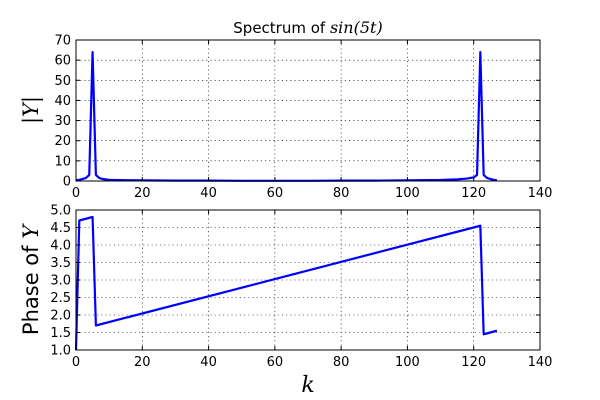  I want to click on bottom-y-tick-label: 1.0, so click(60, 351).